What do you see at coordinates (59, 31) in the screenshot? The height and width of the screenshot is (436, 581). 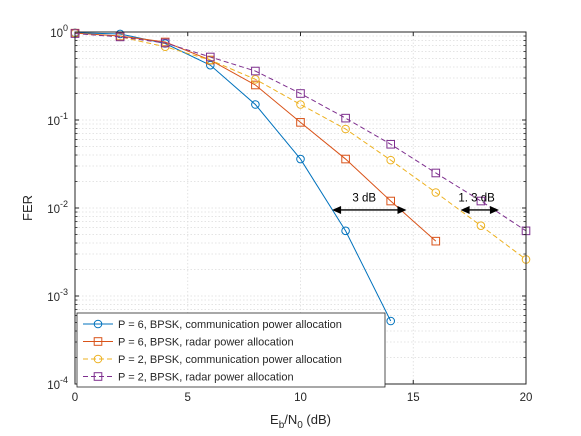 I see `y-tick-label: 10⁰` at bounding box center [59, 31].